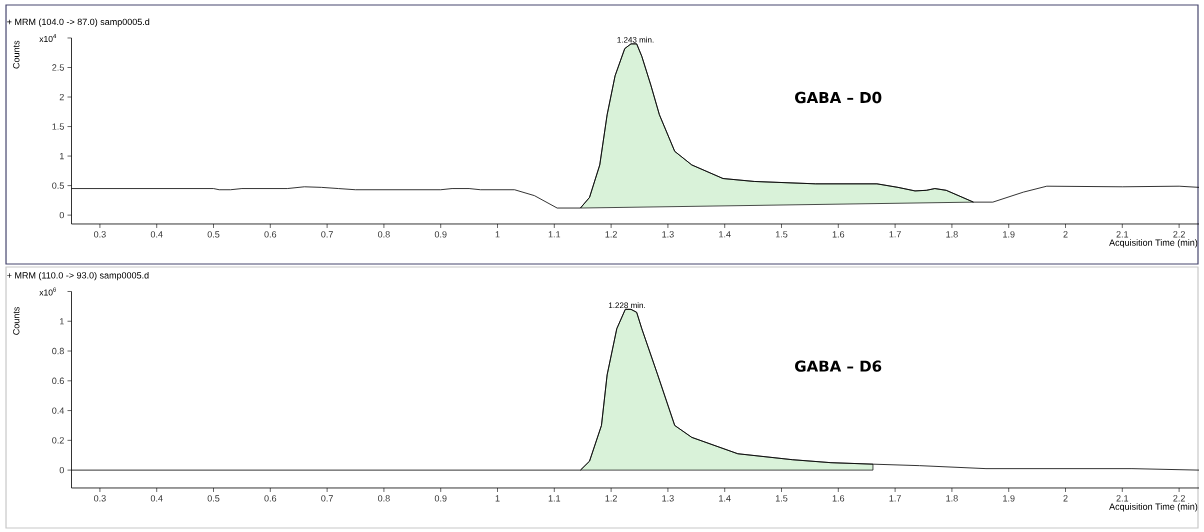 The width and height of the screenshot is (1204, 532). What do you see at coordinates (58, 126) in the screenshot?
I see `y-tick-label: 1.5` at bounding box center [58, 126].